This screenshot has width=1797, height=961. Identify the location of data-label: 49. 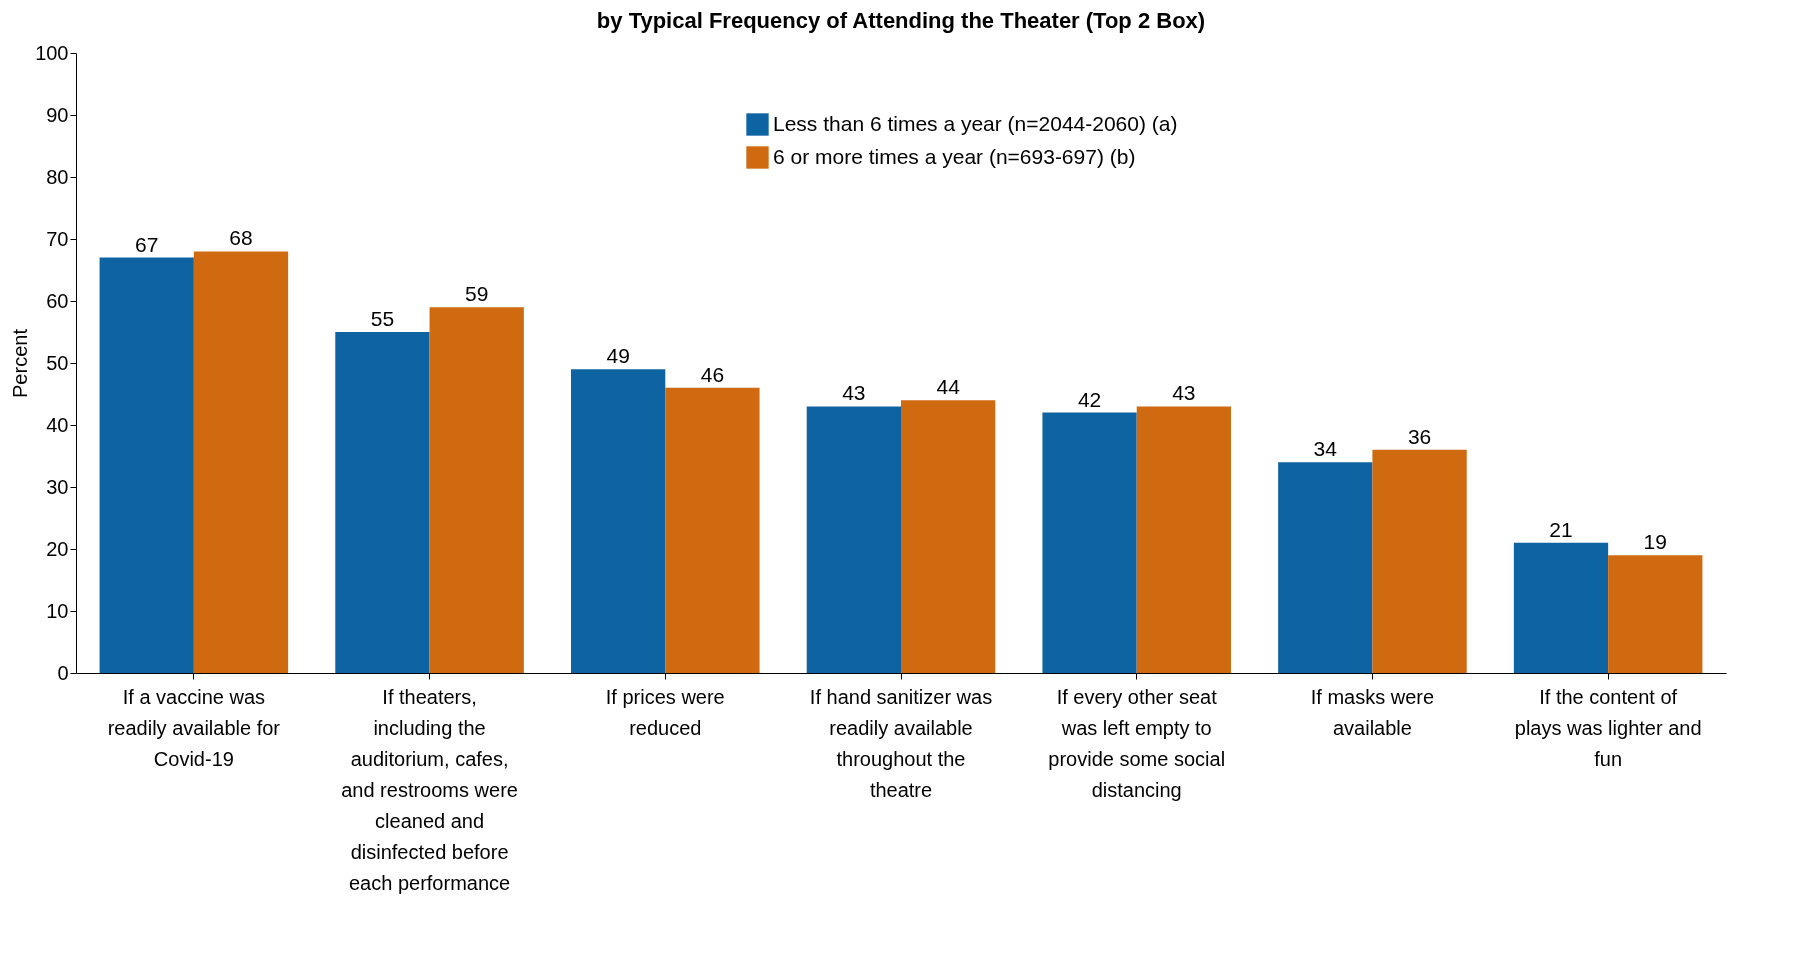
(618, 356).